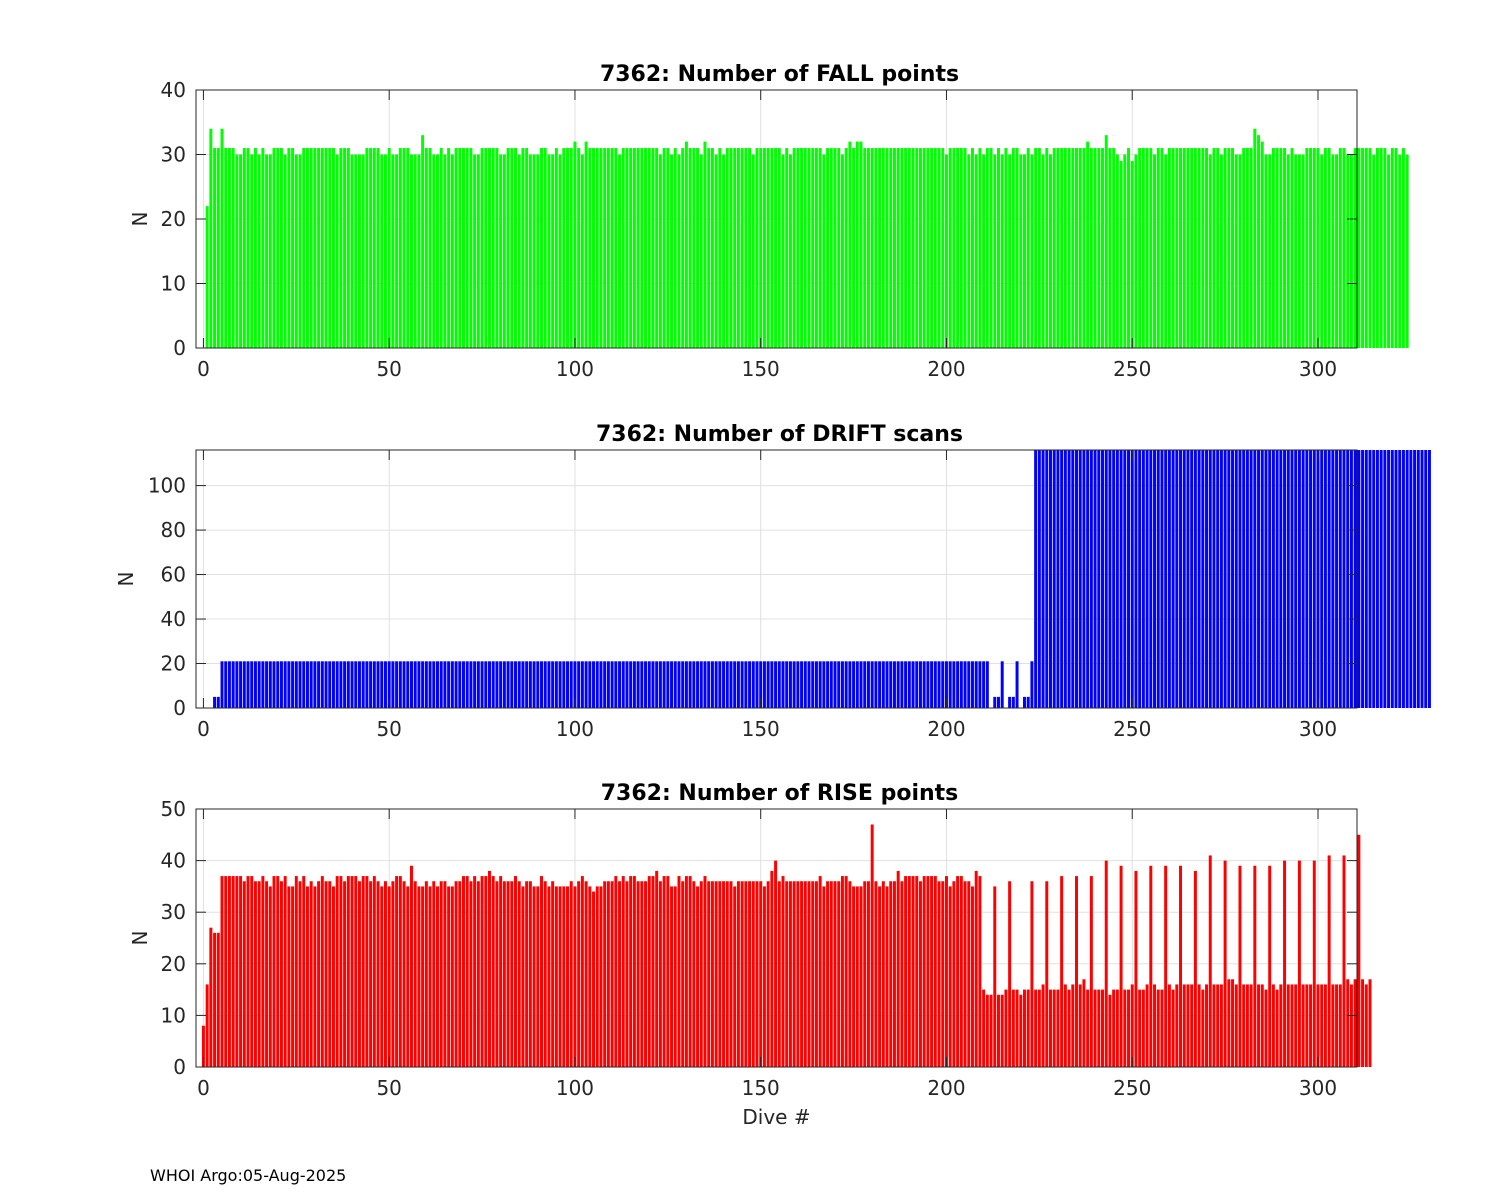 This screenshot has height=1200, width=1500. I want to click on y-tick-label: 40, so click(173, 90).